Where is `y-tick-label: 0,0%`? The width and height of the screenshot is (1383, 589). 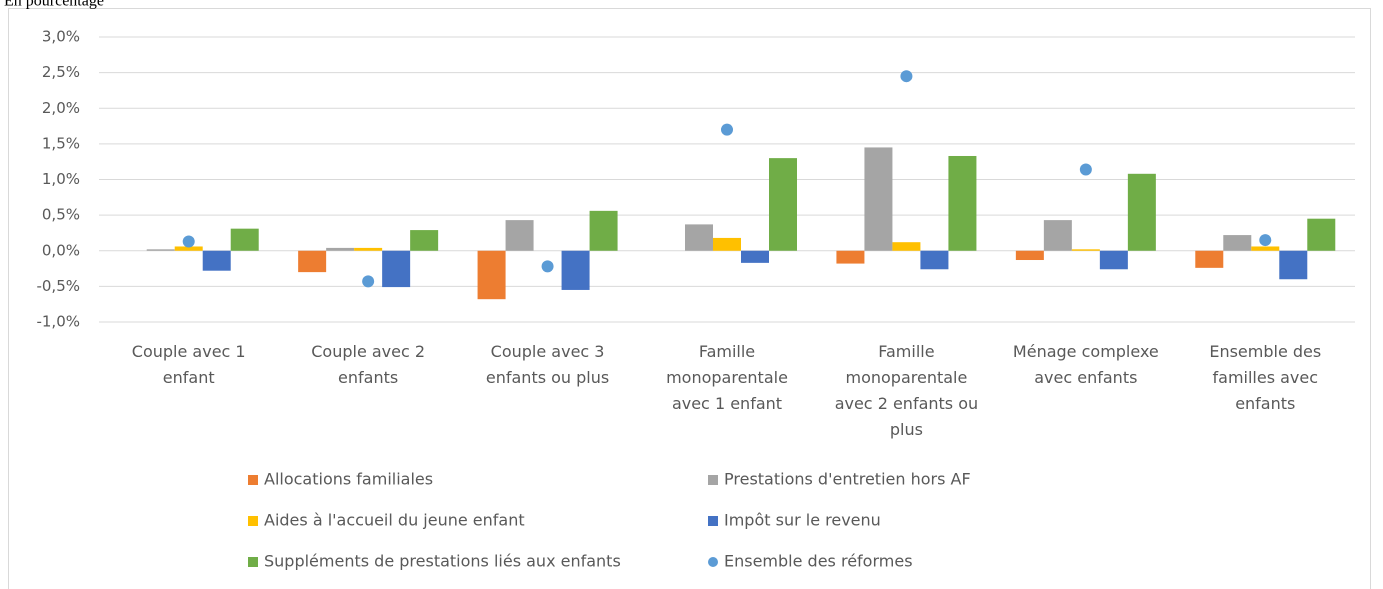
y-tick-label: 0,0% is located at coordinates (61, 250).